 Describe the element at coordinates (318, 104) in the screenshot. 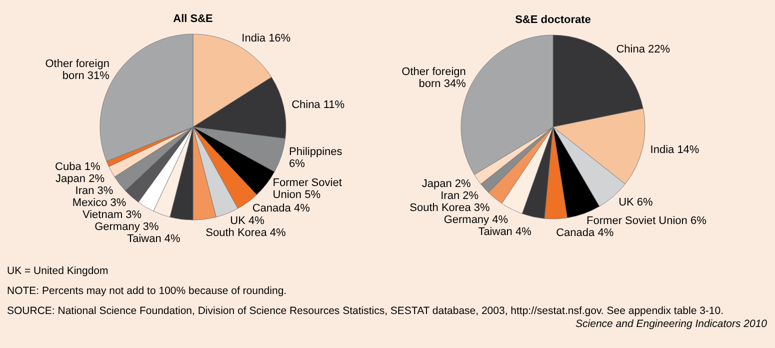

I see `slice-label: China 11%` at that location.